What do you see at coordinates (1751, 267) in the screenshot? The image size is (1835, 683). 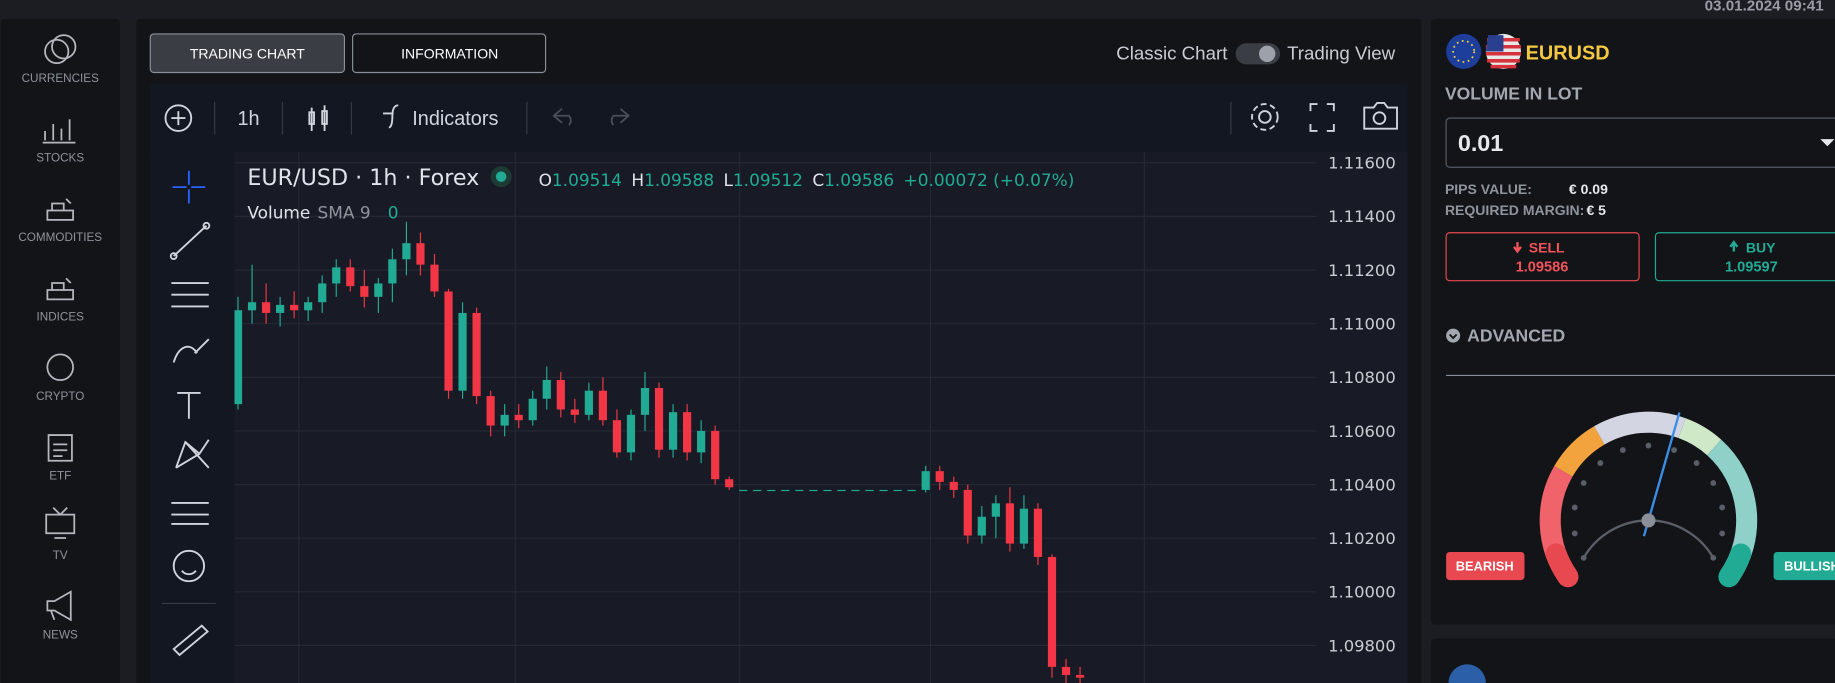 I see `buy-price: 1.09597` at bounding box center [1751, 267].